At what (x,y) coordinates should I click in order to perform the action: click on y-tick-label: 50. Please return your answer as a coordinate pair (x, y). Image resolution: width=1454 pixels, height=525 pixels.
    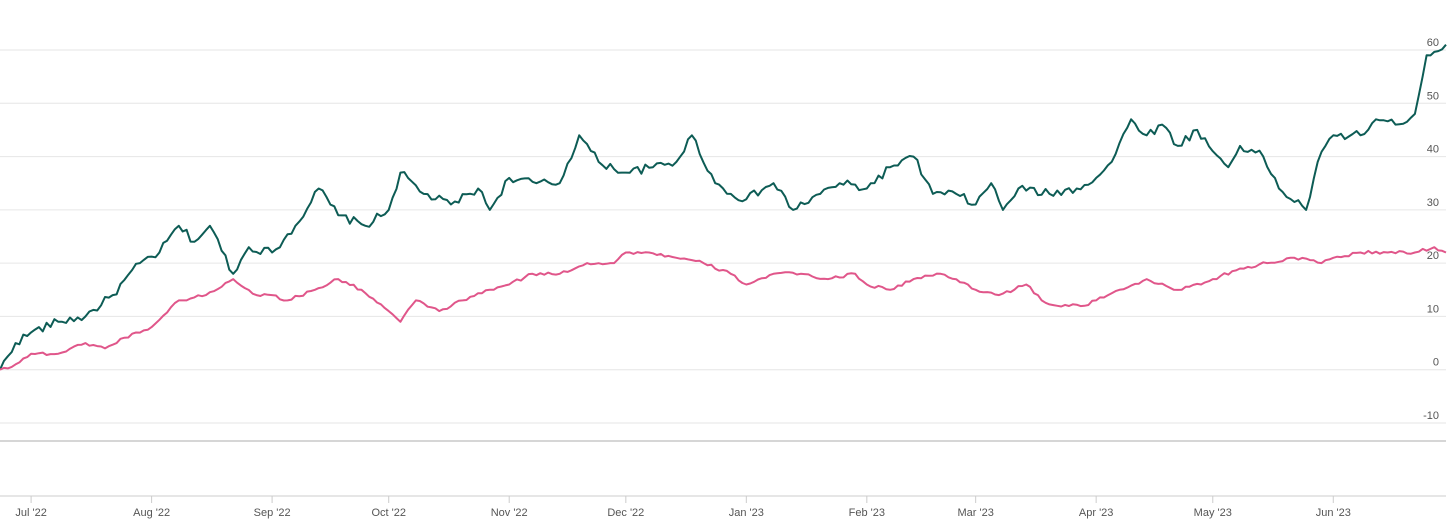
    Looking at the image, I should click on (1433, 96).